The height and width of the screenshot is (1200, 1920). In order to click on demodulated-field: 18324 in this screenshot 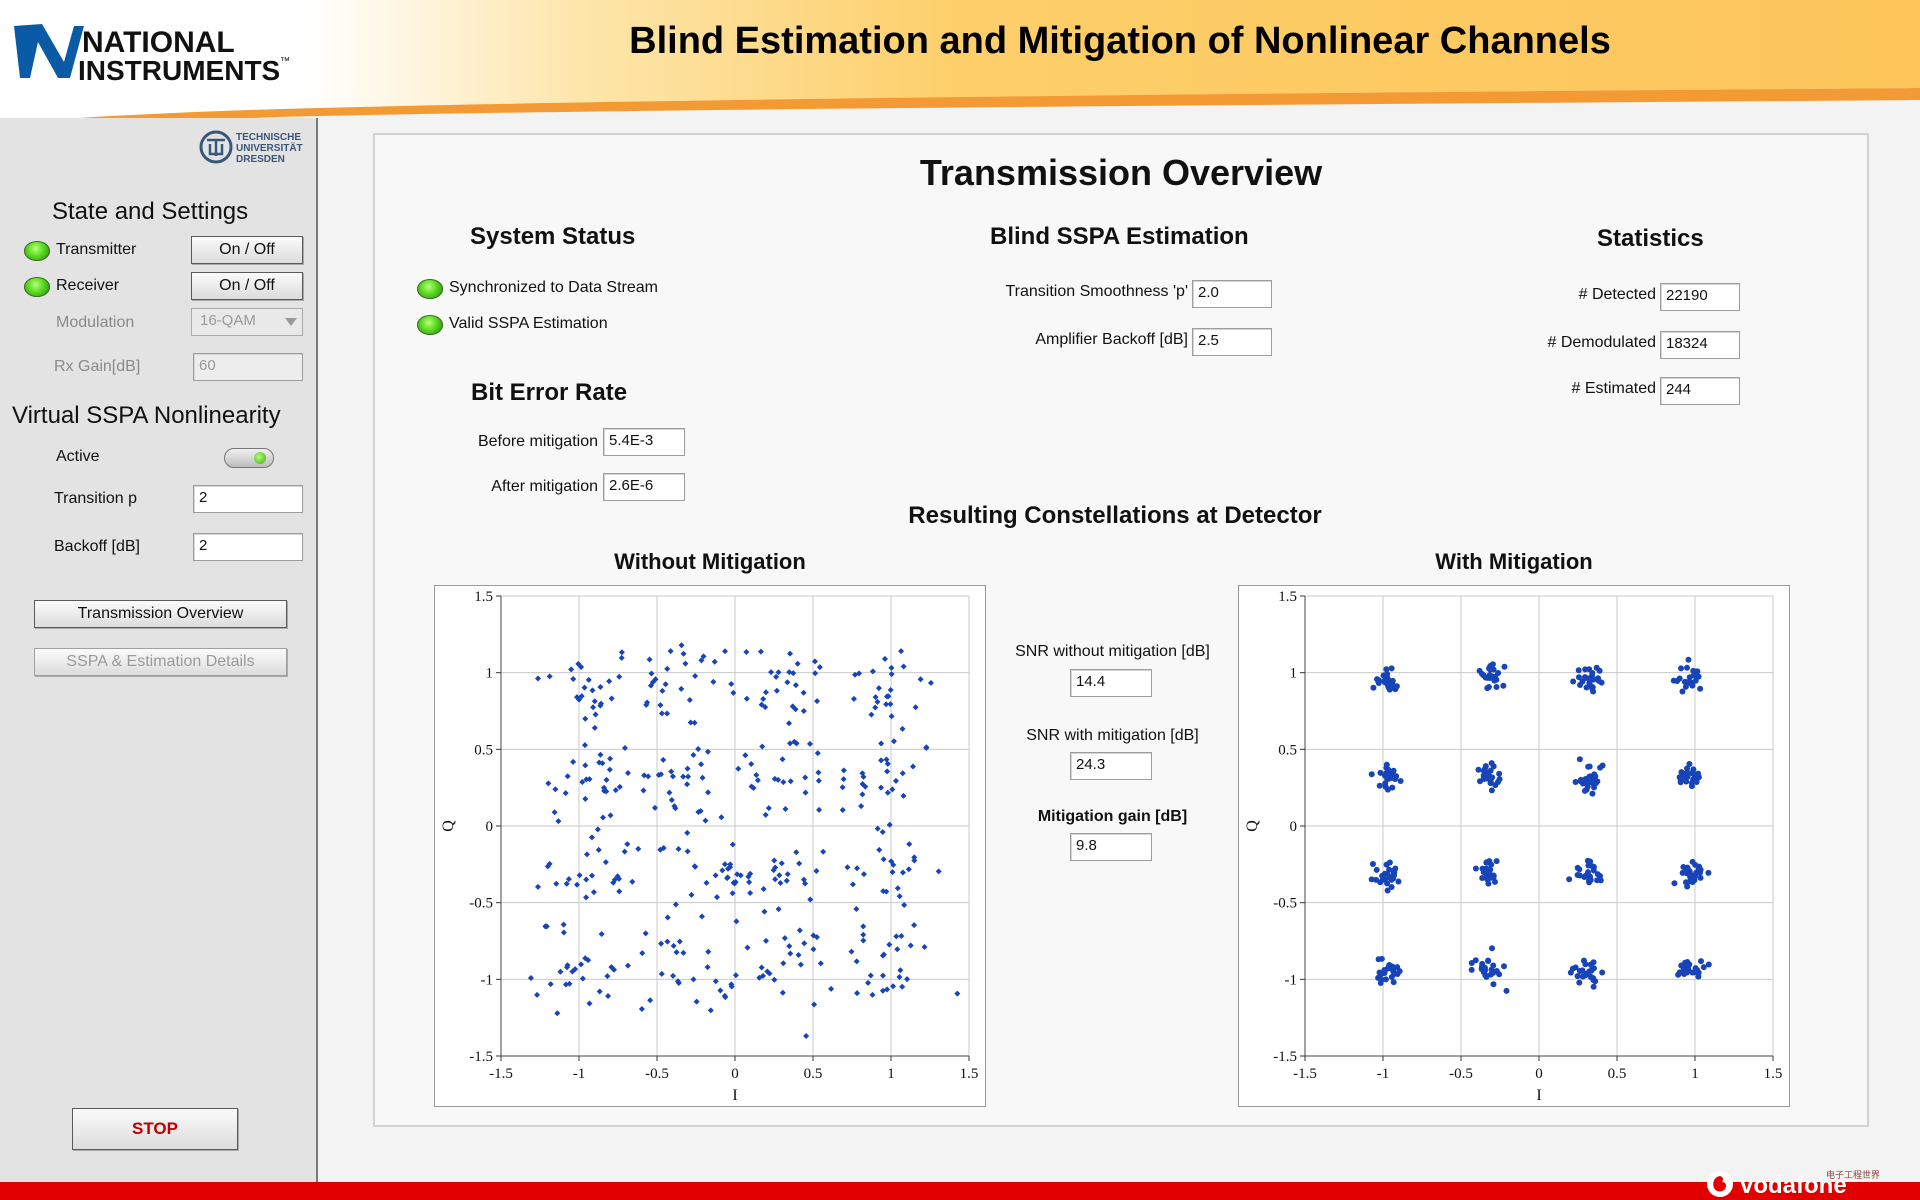, I will do `click(1700, 345)`.